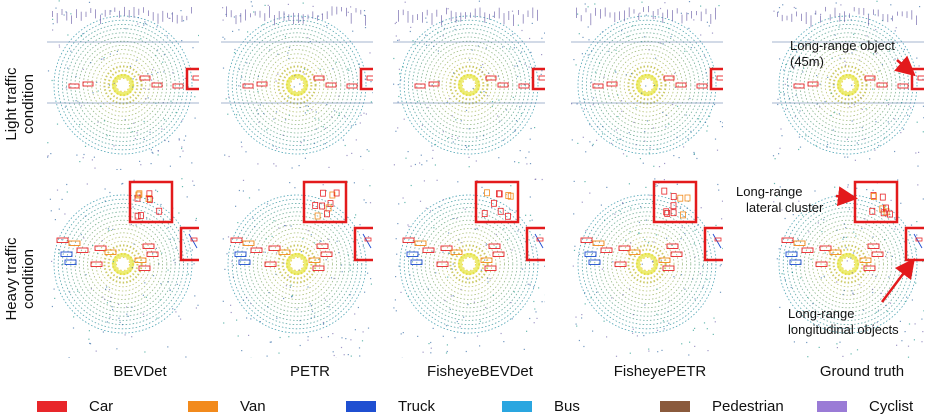 The width and height of the screenshot is (947, 417). What do you see at coordinates (140, 371) in the screenshot?
I see `col-title-bevdet: BEVDet` at bounding box center [140, 371].